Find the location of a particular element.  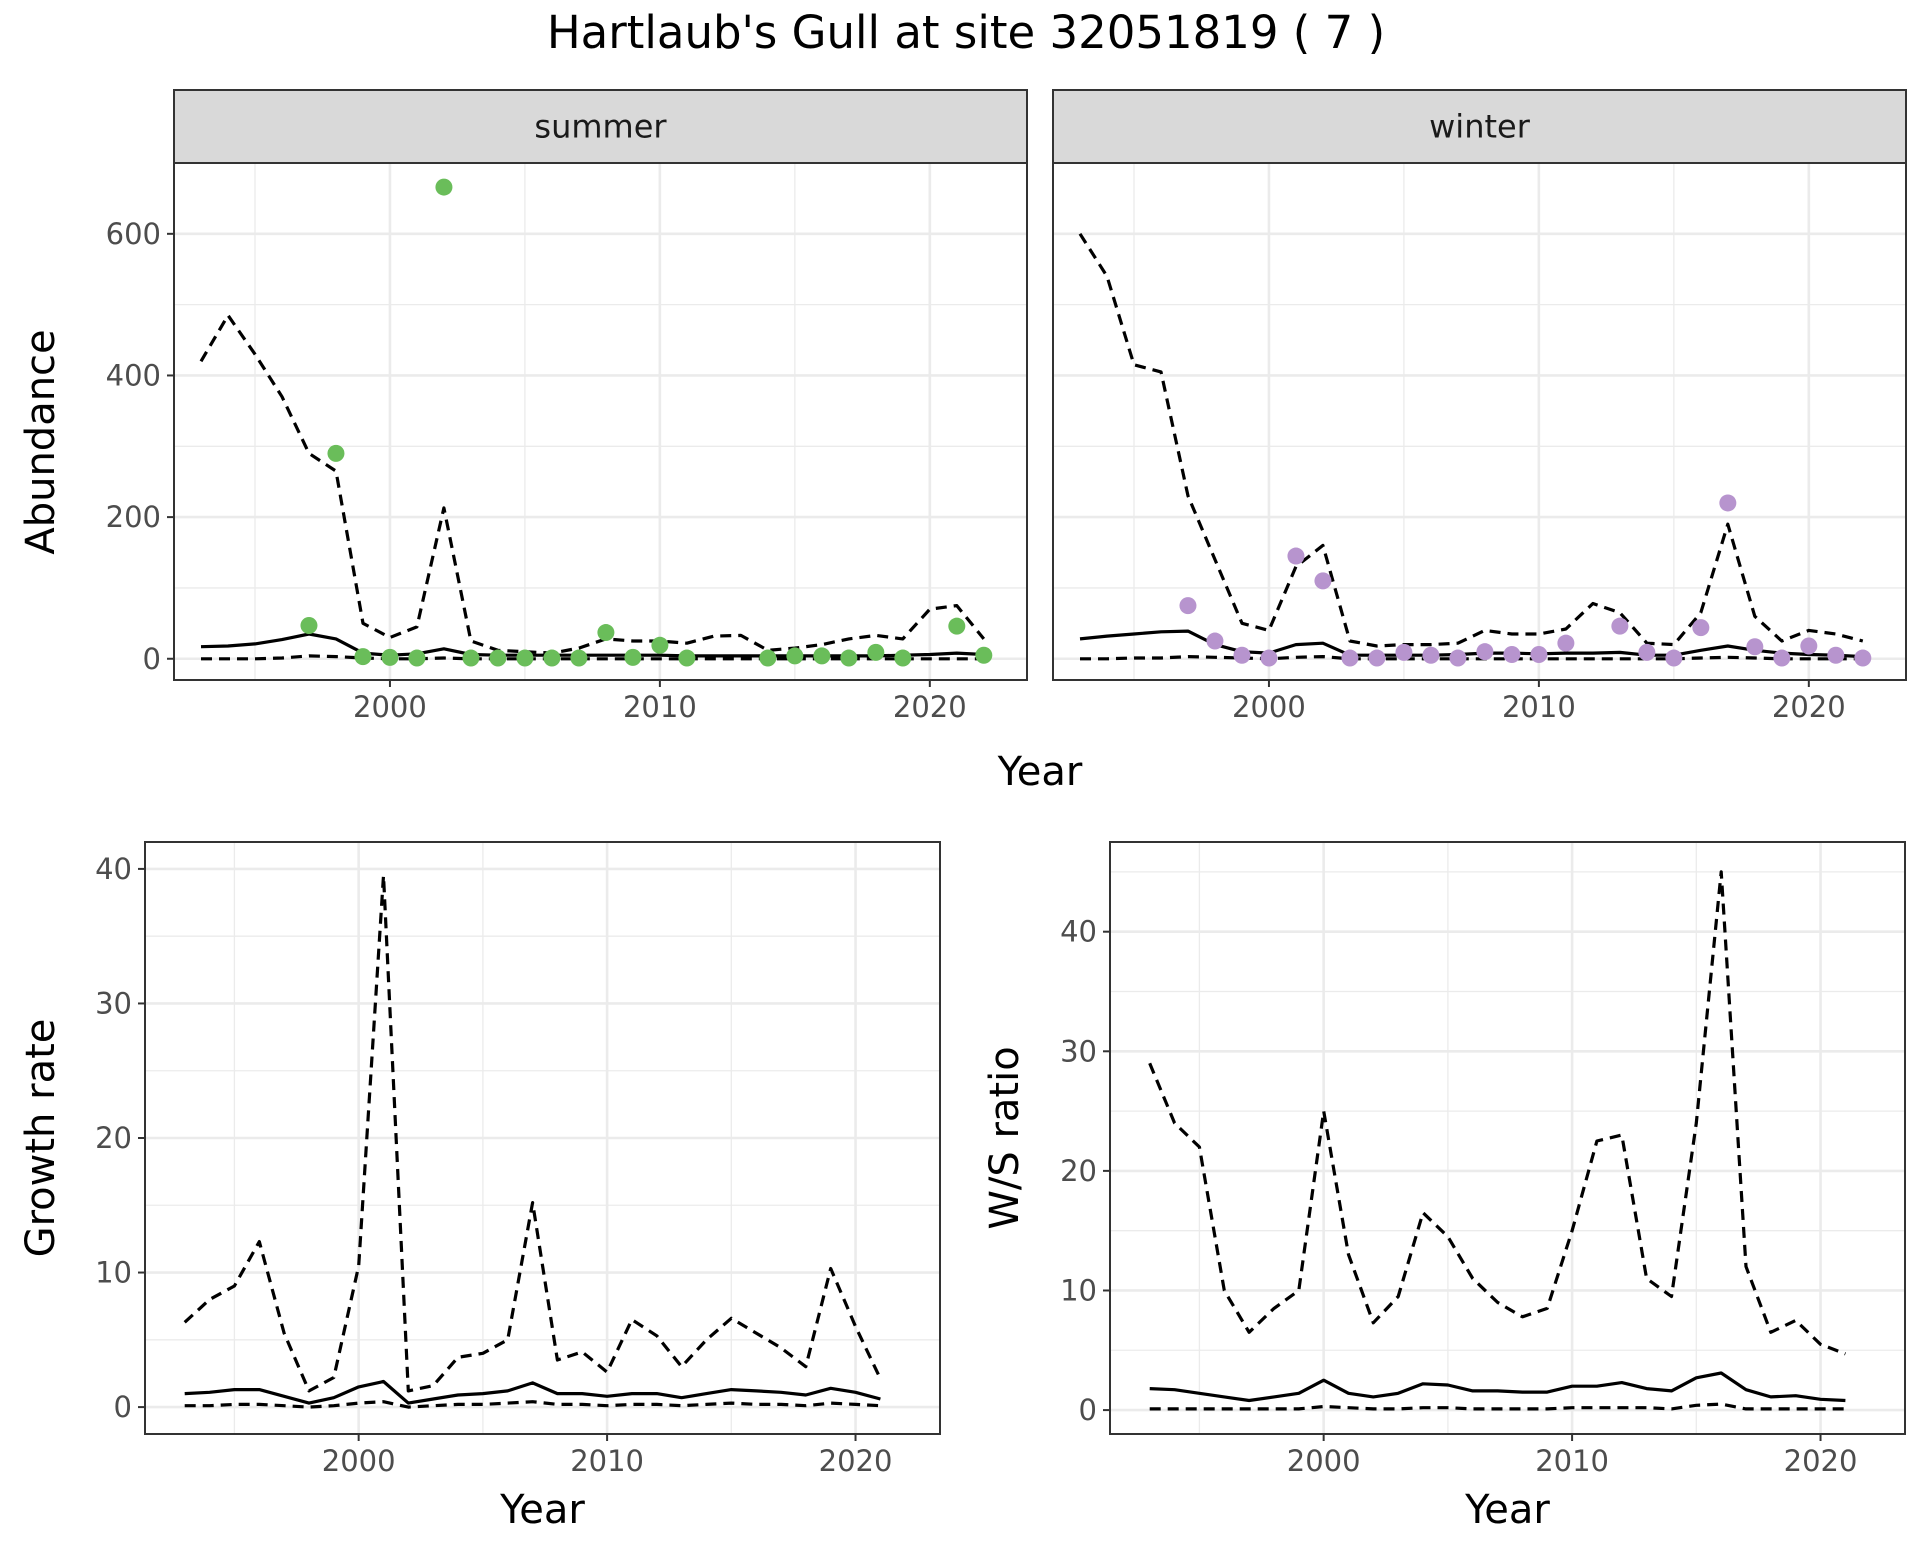

page-title: Hartlaub's Gull at site 32051819 ( 7 ) is located at coordinates (966, 32).